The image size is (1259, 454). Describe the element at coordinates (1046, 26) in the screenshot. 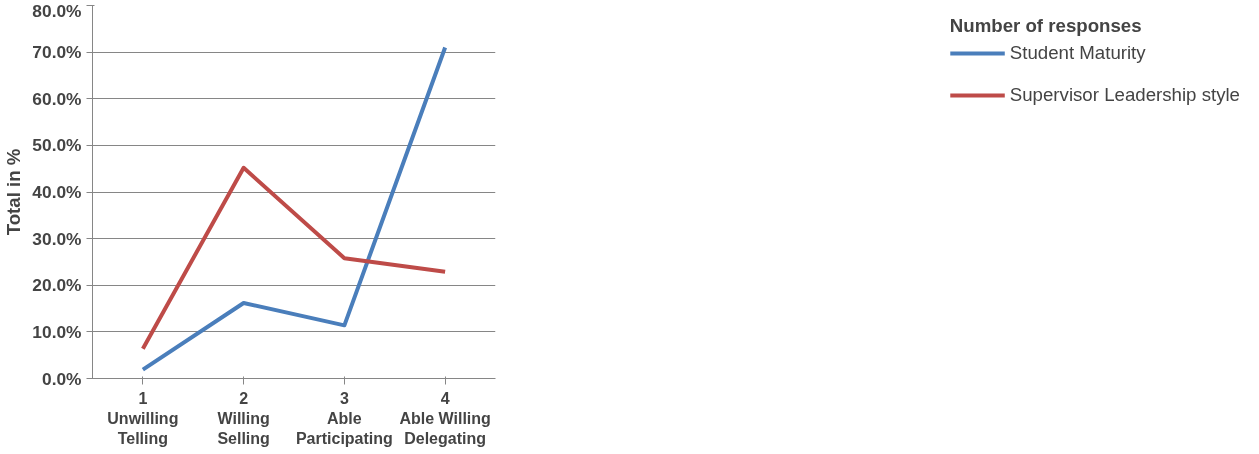

I see `legend-title: Number of responses` at that location.